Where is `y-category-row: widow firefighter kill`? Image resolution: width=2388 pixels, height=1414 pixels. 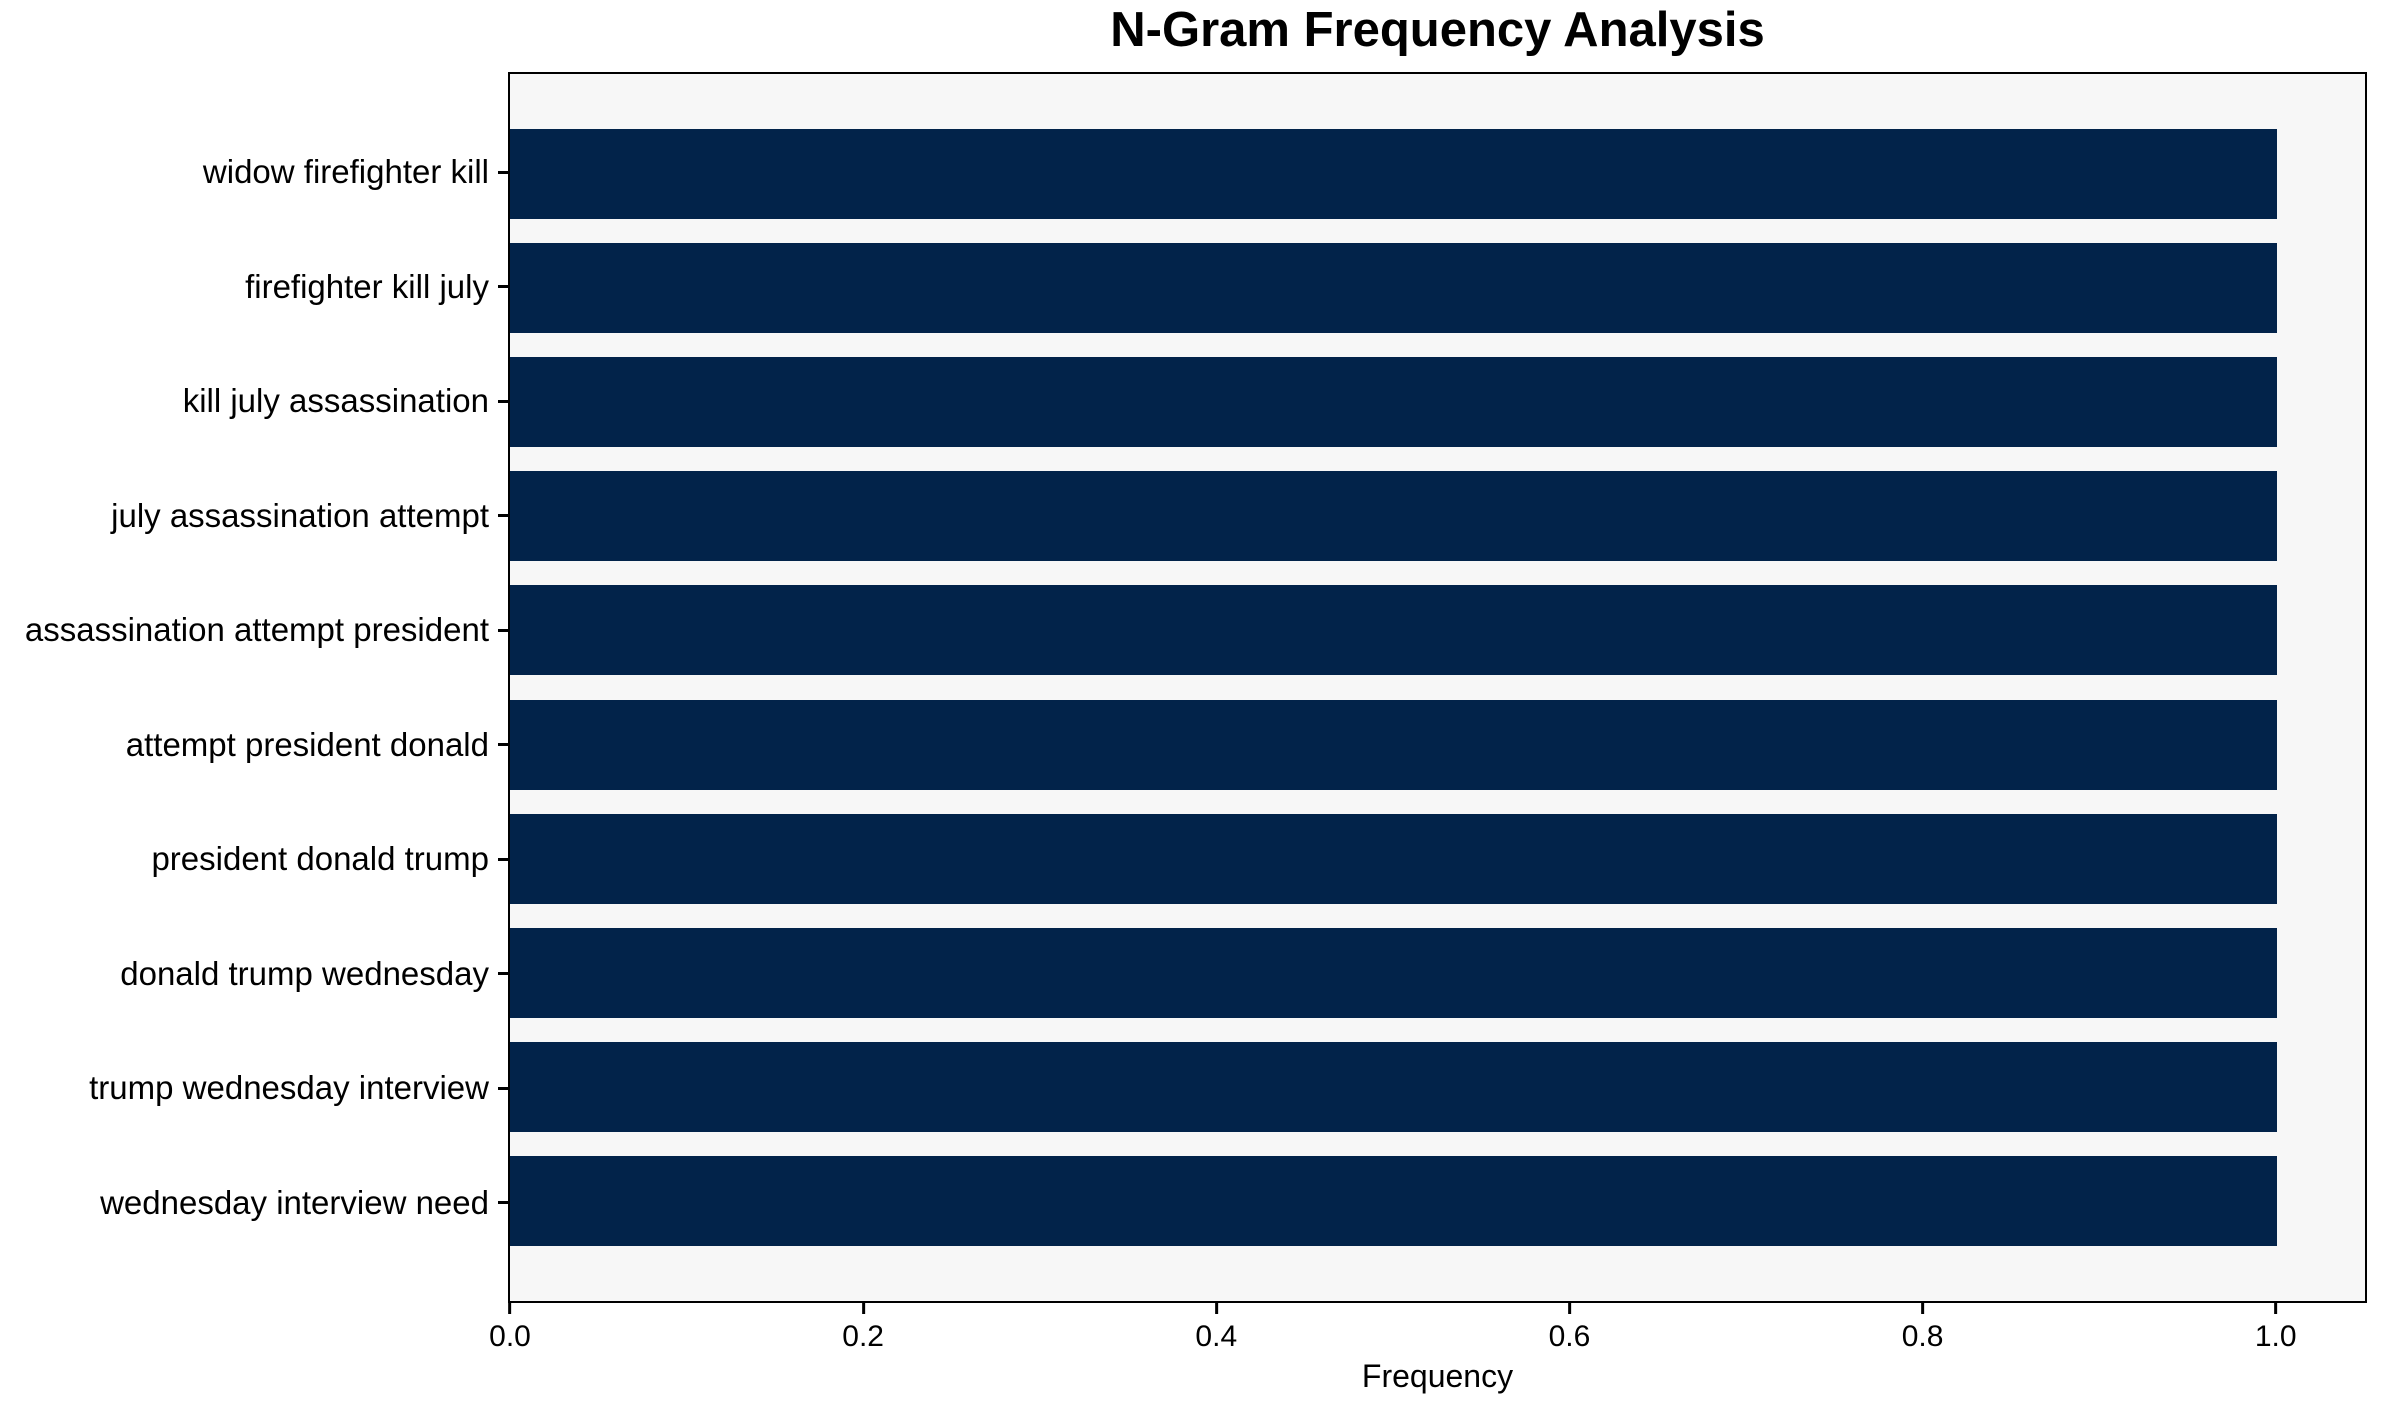 y-category-row: widow firefighter kill is located at coordinates (254, 172).